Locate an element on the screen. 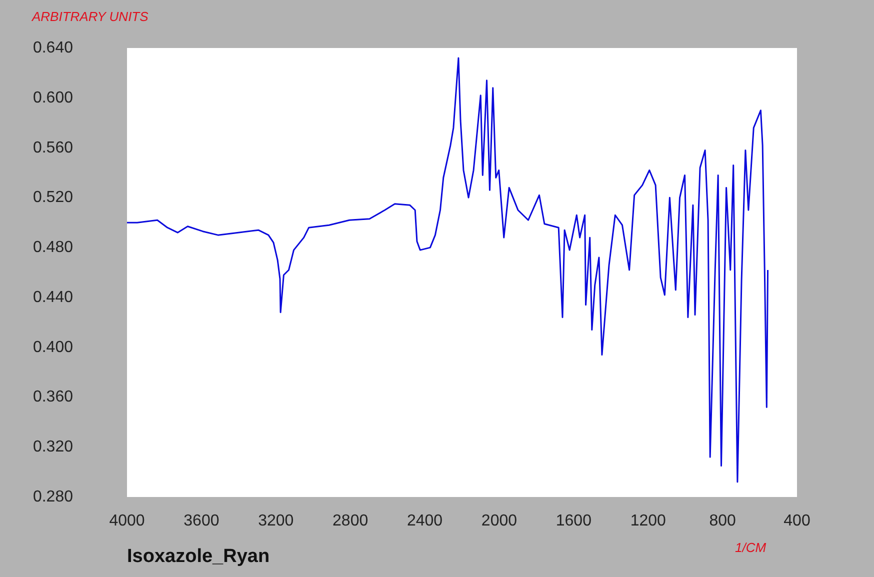 The width and height of the screenshot is (874, 577). y-tick-label: 0.520 is located at coordinates (53, 197).